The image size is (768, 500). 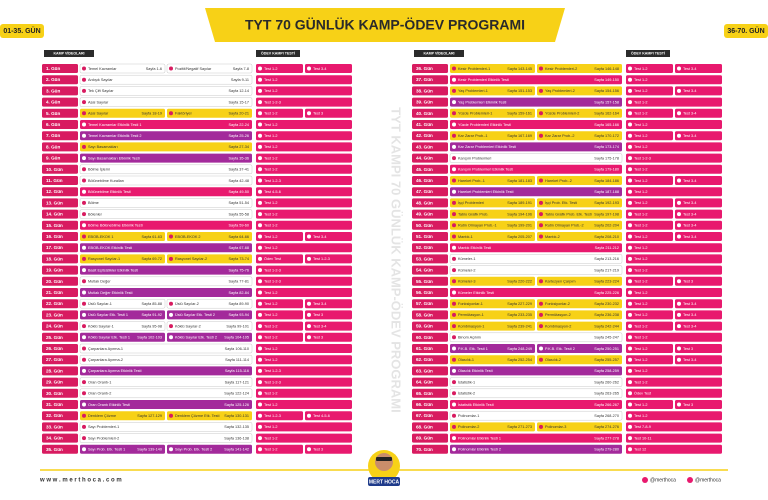 I want to click on day-row: 13. Gün Bölme Sayfa 51-54 Test 1-2, so click(x=197, y=203).